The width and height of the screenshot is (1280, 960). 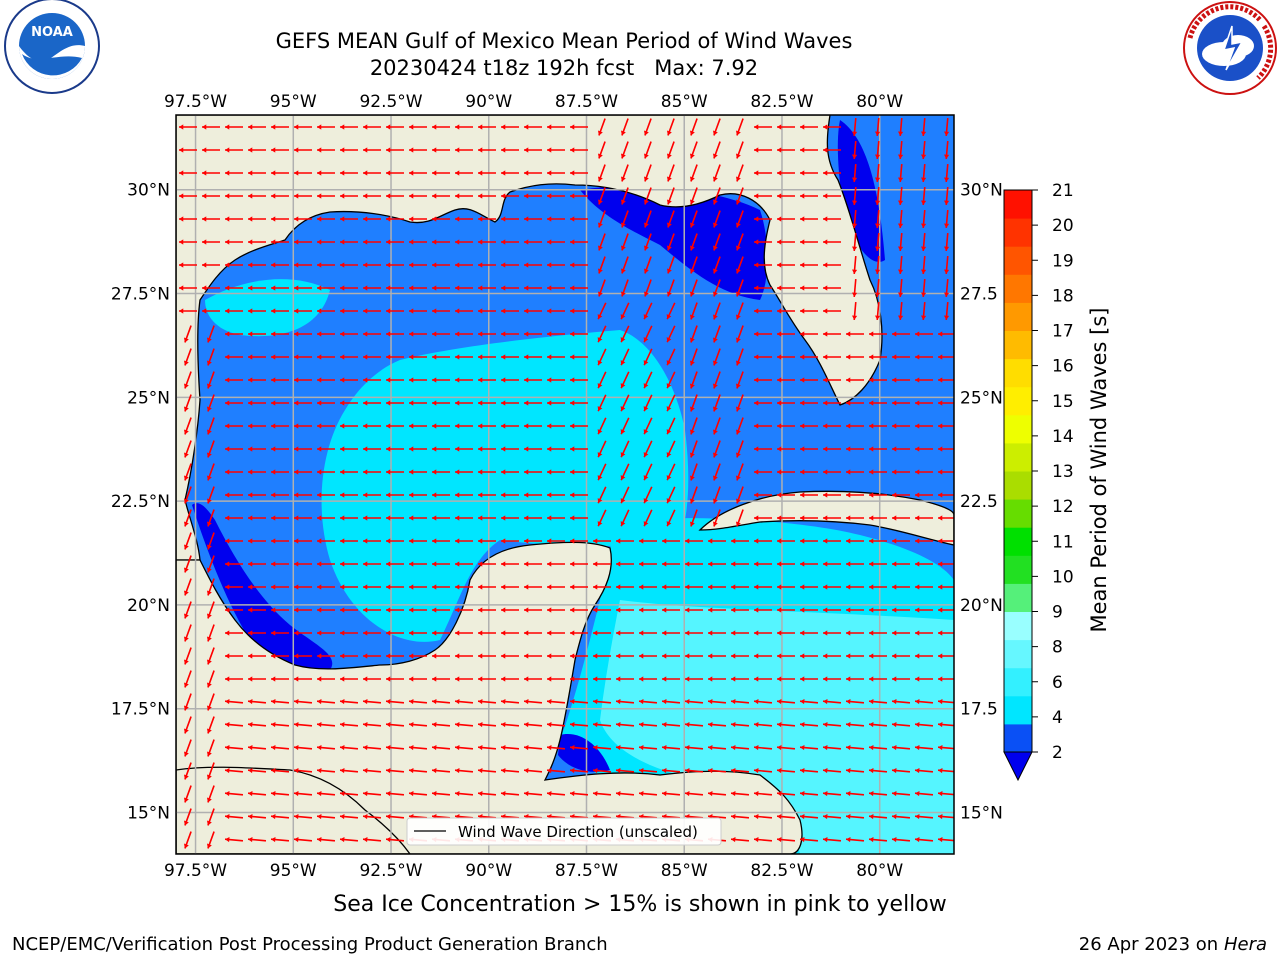 What do you see at coordinates (293, 871) in the screenshot?
I see `x-tick-bottom-1: 95°W` at bounding box center [293, 871].